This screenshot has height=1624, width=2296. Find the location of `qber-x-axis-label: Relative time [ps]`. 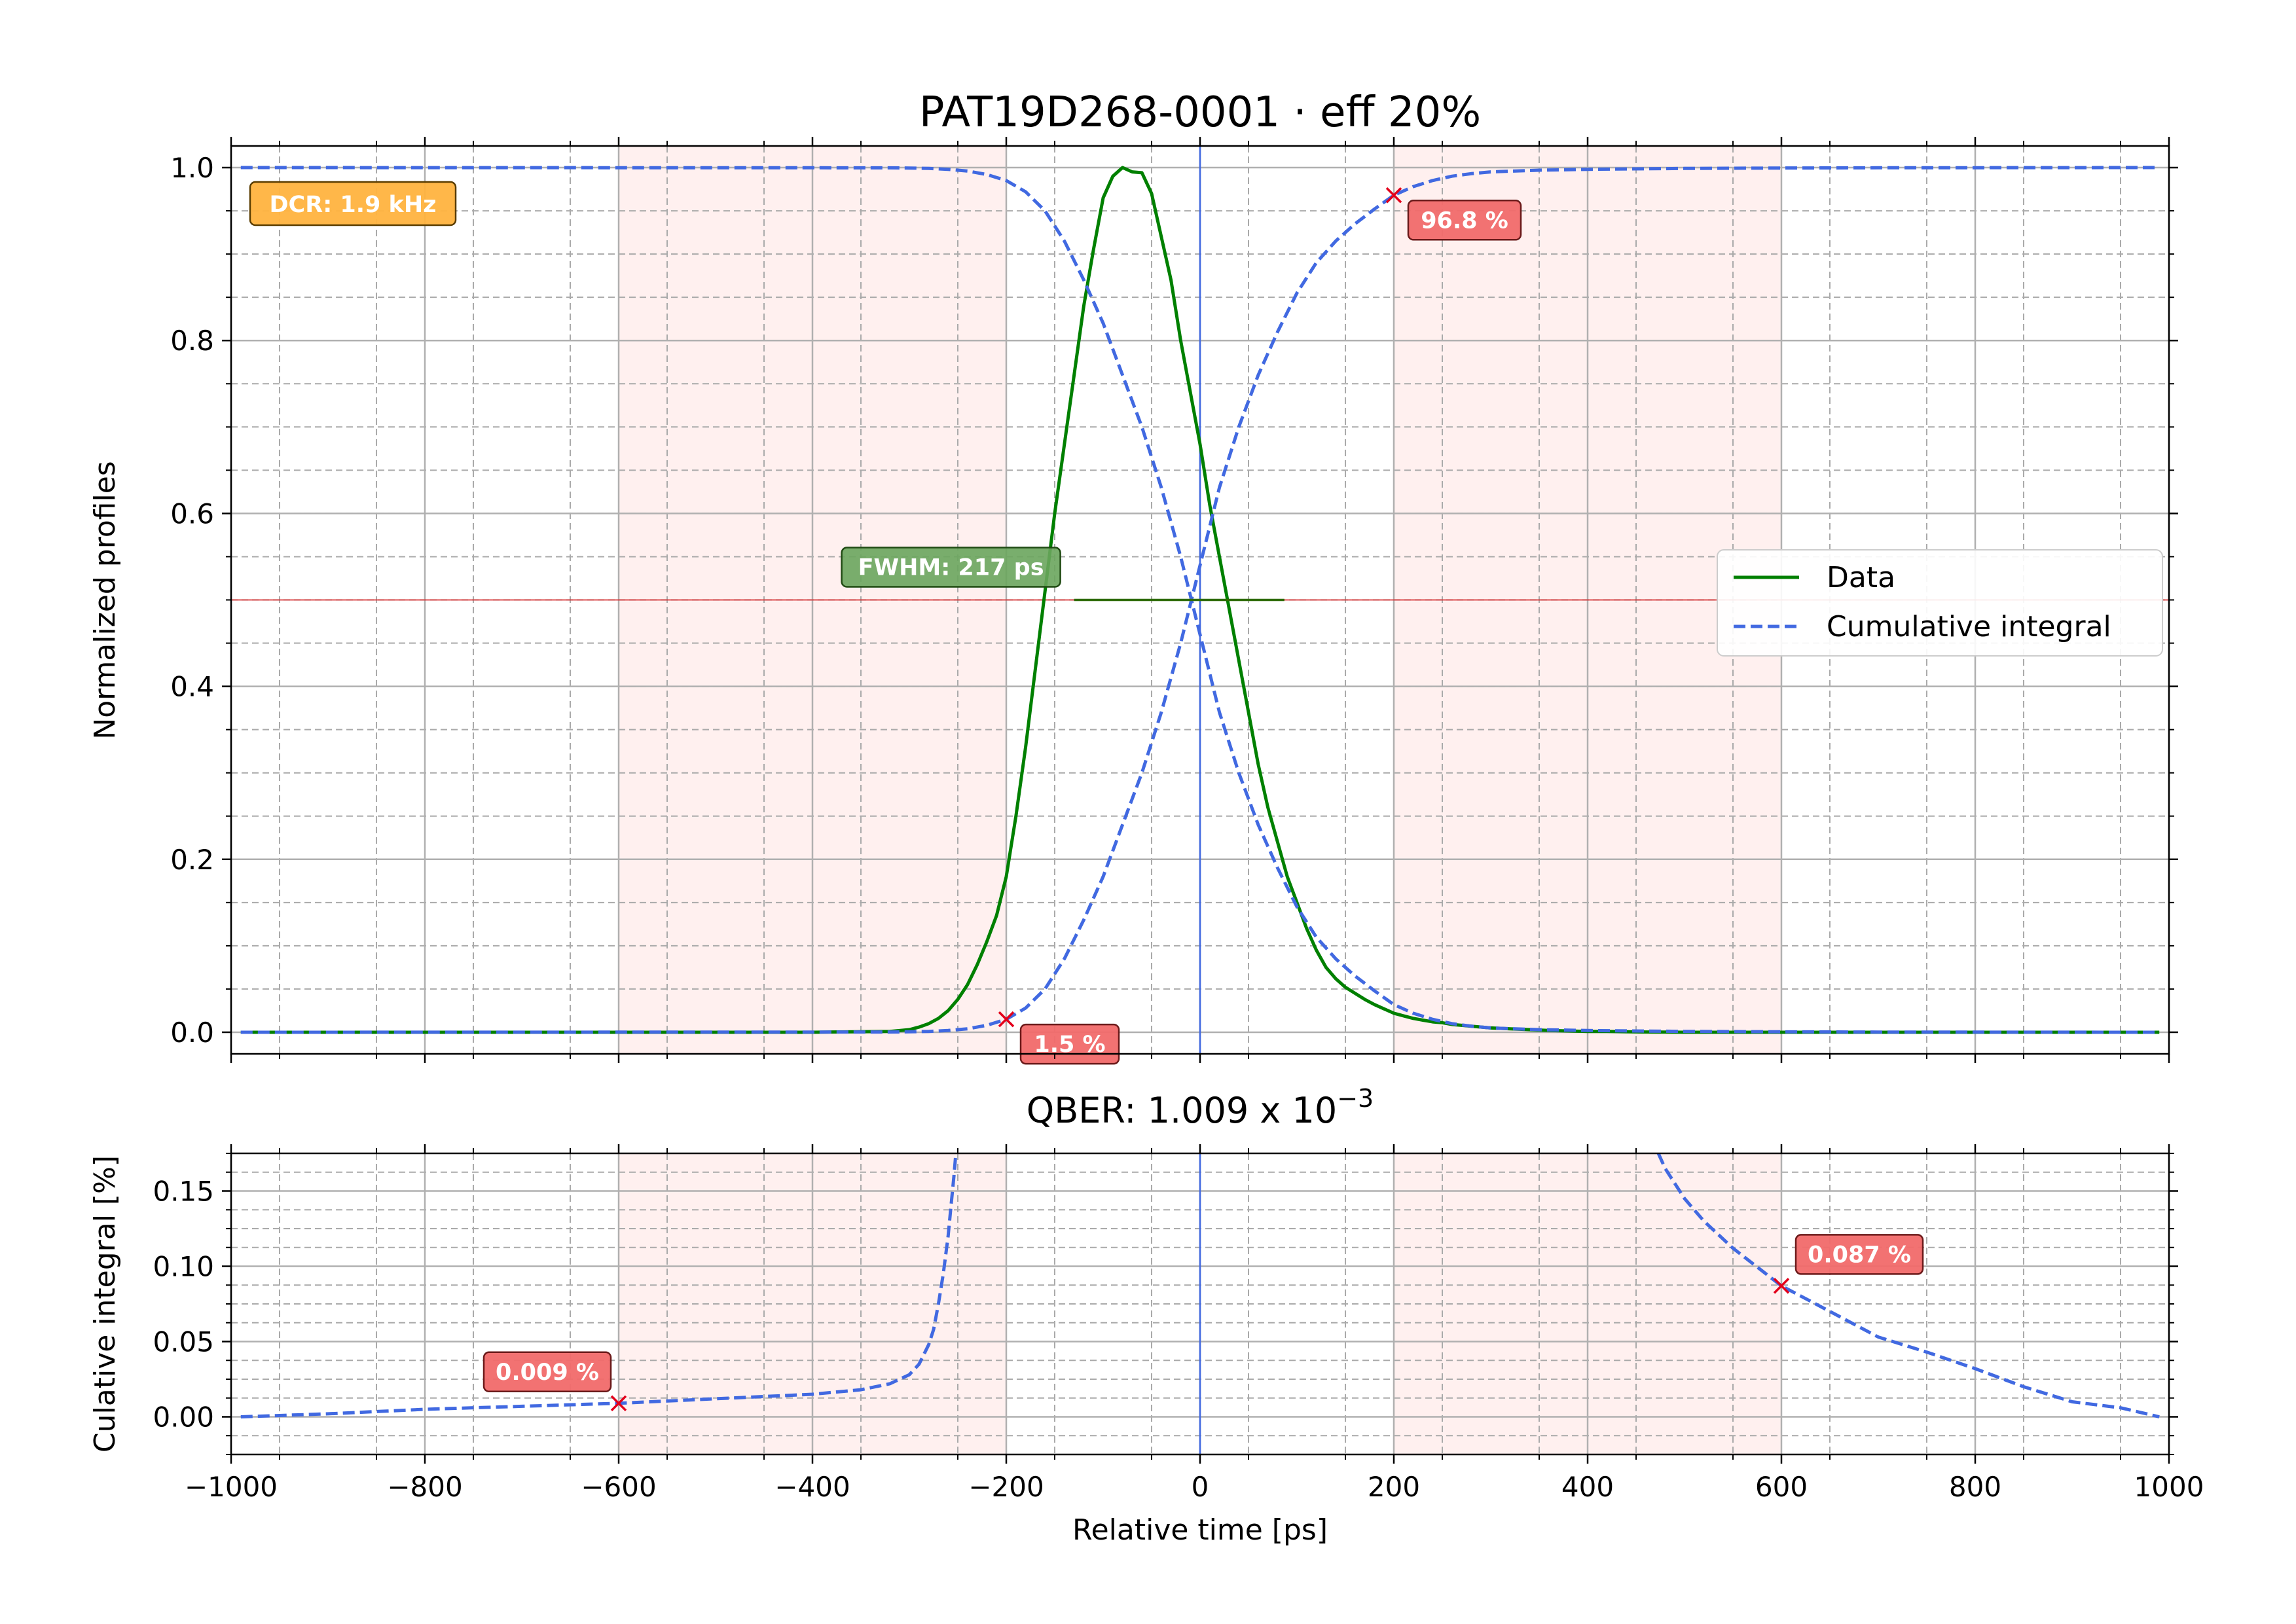

qber-x-axis-label: Relative time [ps] is located at coordinates (1200, 1530).